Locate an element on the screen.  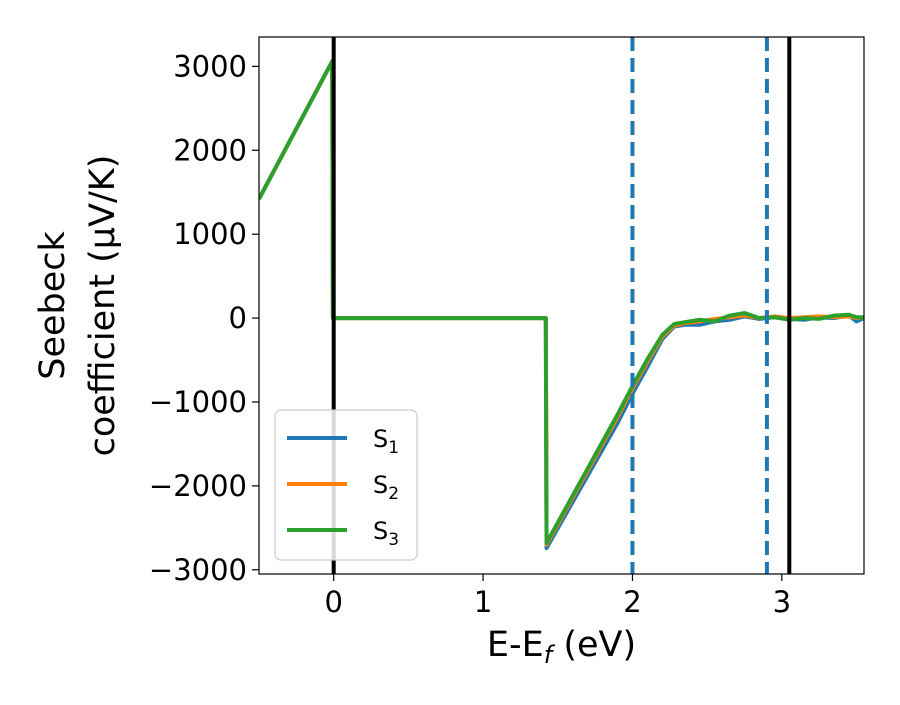
x-tick-label: 0 is located at coordinates (333, 602).